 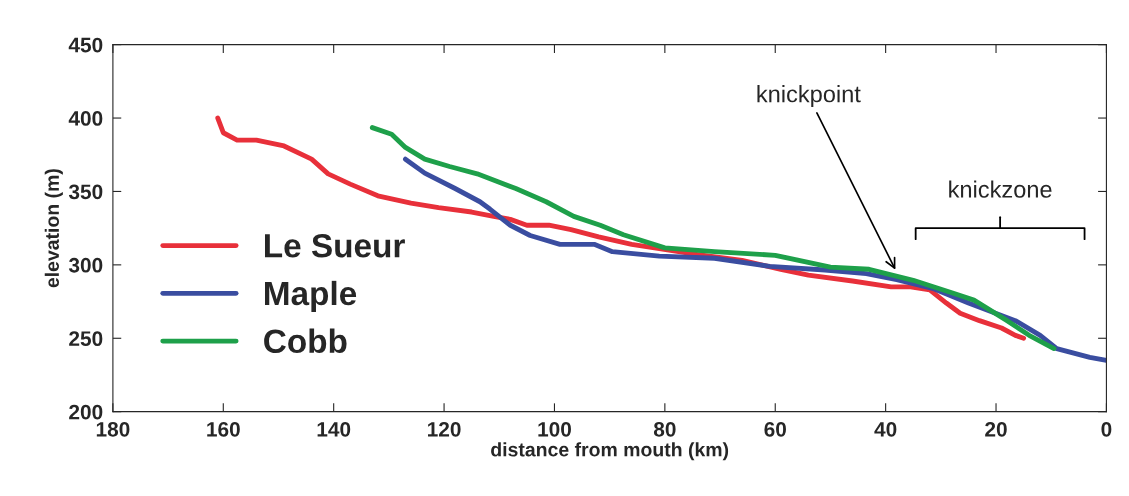 I want to click on x-tick-label: 20, so click(x=996, y=429).